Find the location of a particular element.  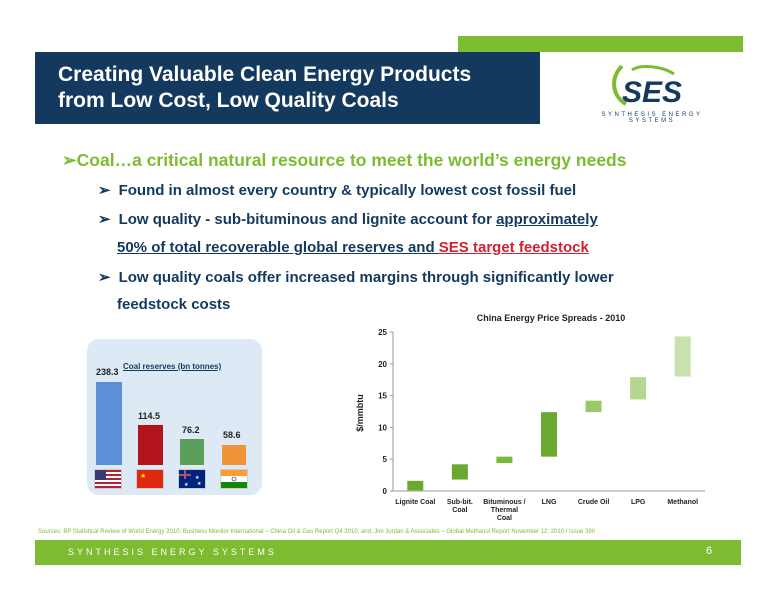

reserve-value-china: 114.5 is located at coordinates (149, 416).